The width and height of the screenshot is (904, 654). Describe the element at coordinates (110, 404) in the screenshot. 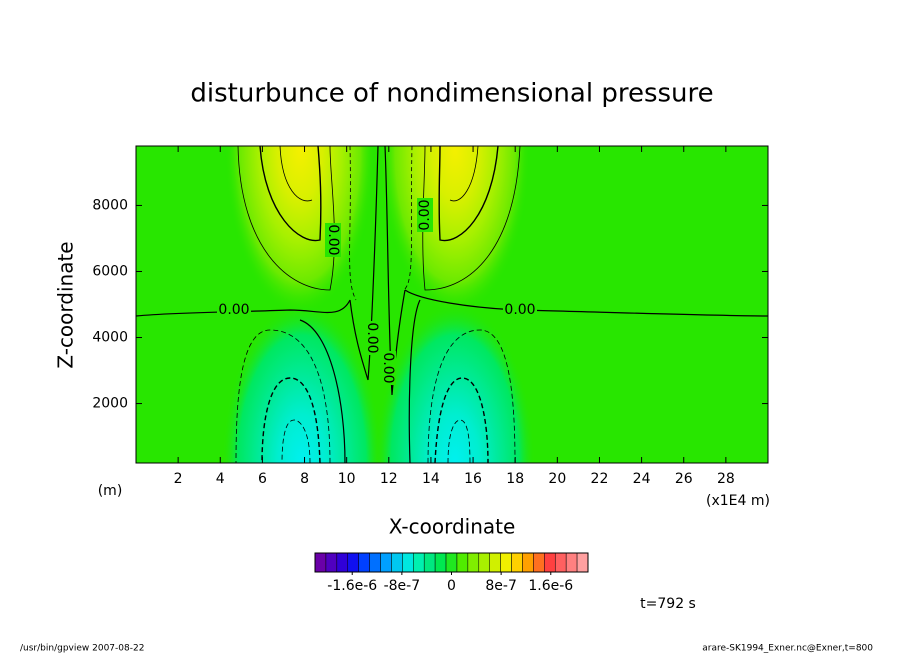

I see `y-tick-label: 2000` at that location.